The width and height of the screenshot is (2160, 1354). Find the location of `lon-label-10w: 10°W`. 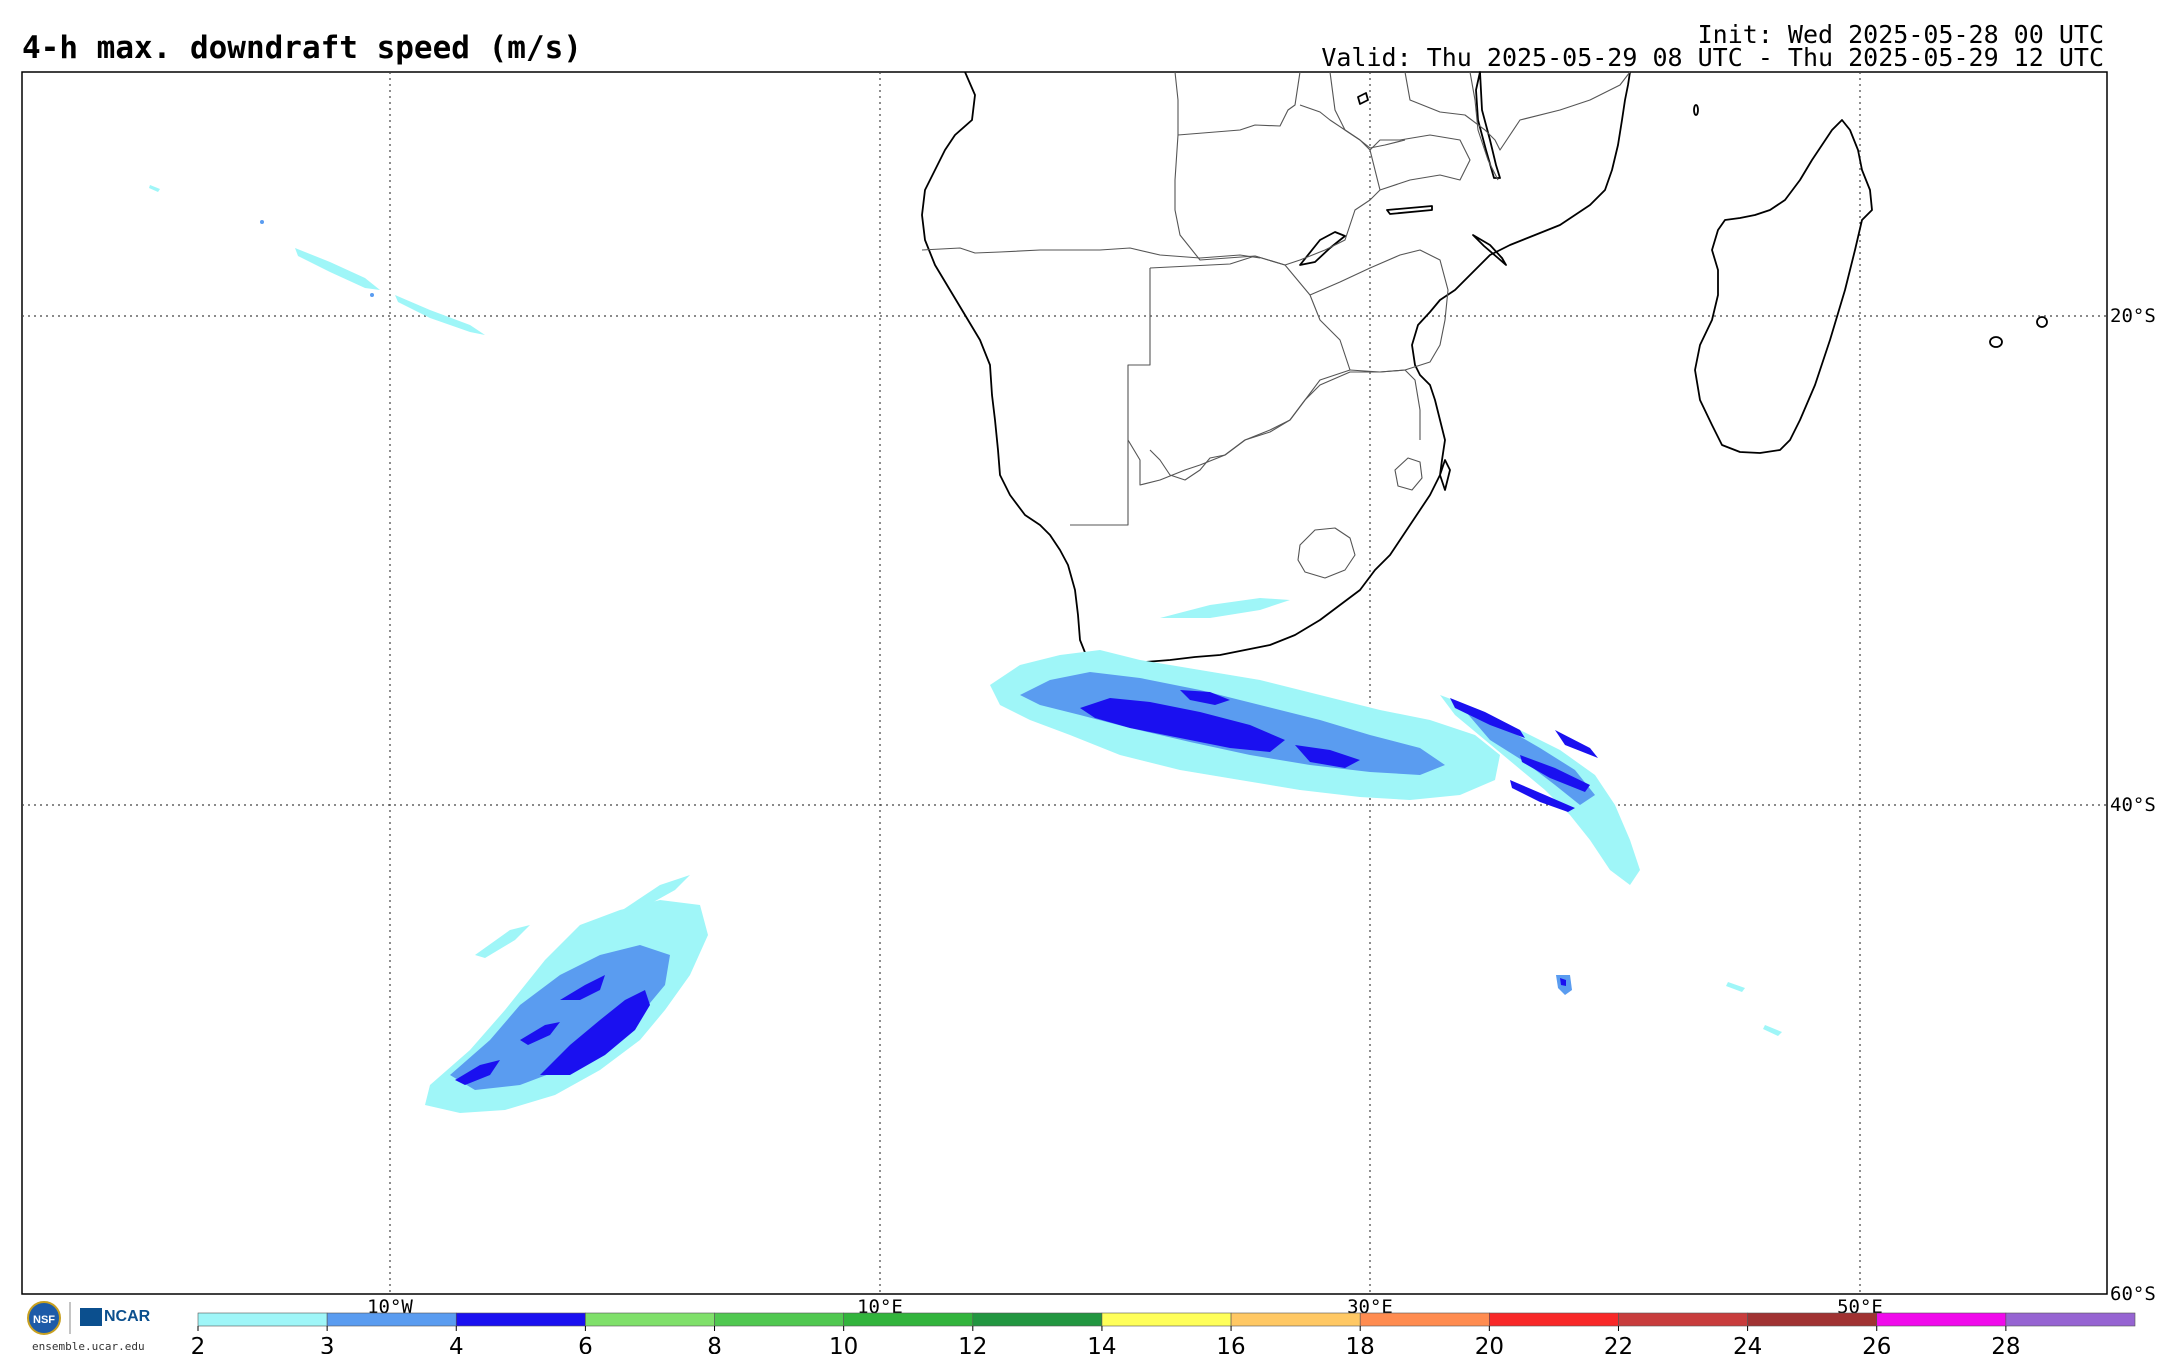

lon-label-10w: 10°W is located at coordinates (390, 1307).